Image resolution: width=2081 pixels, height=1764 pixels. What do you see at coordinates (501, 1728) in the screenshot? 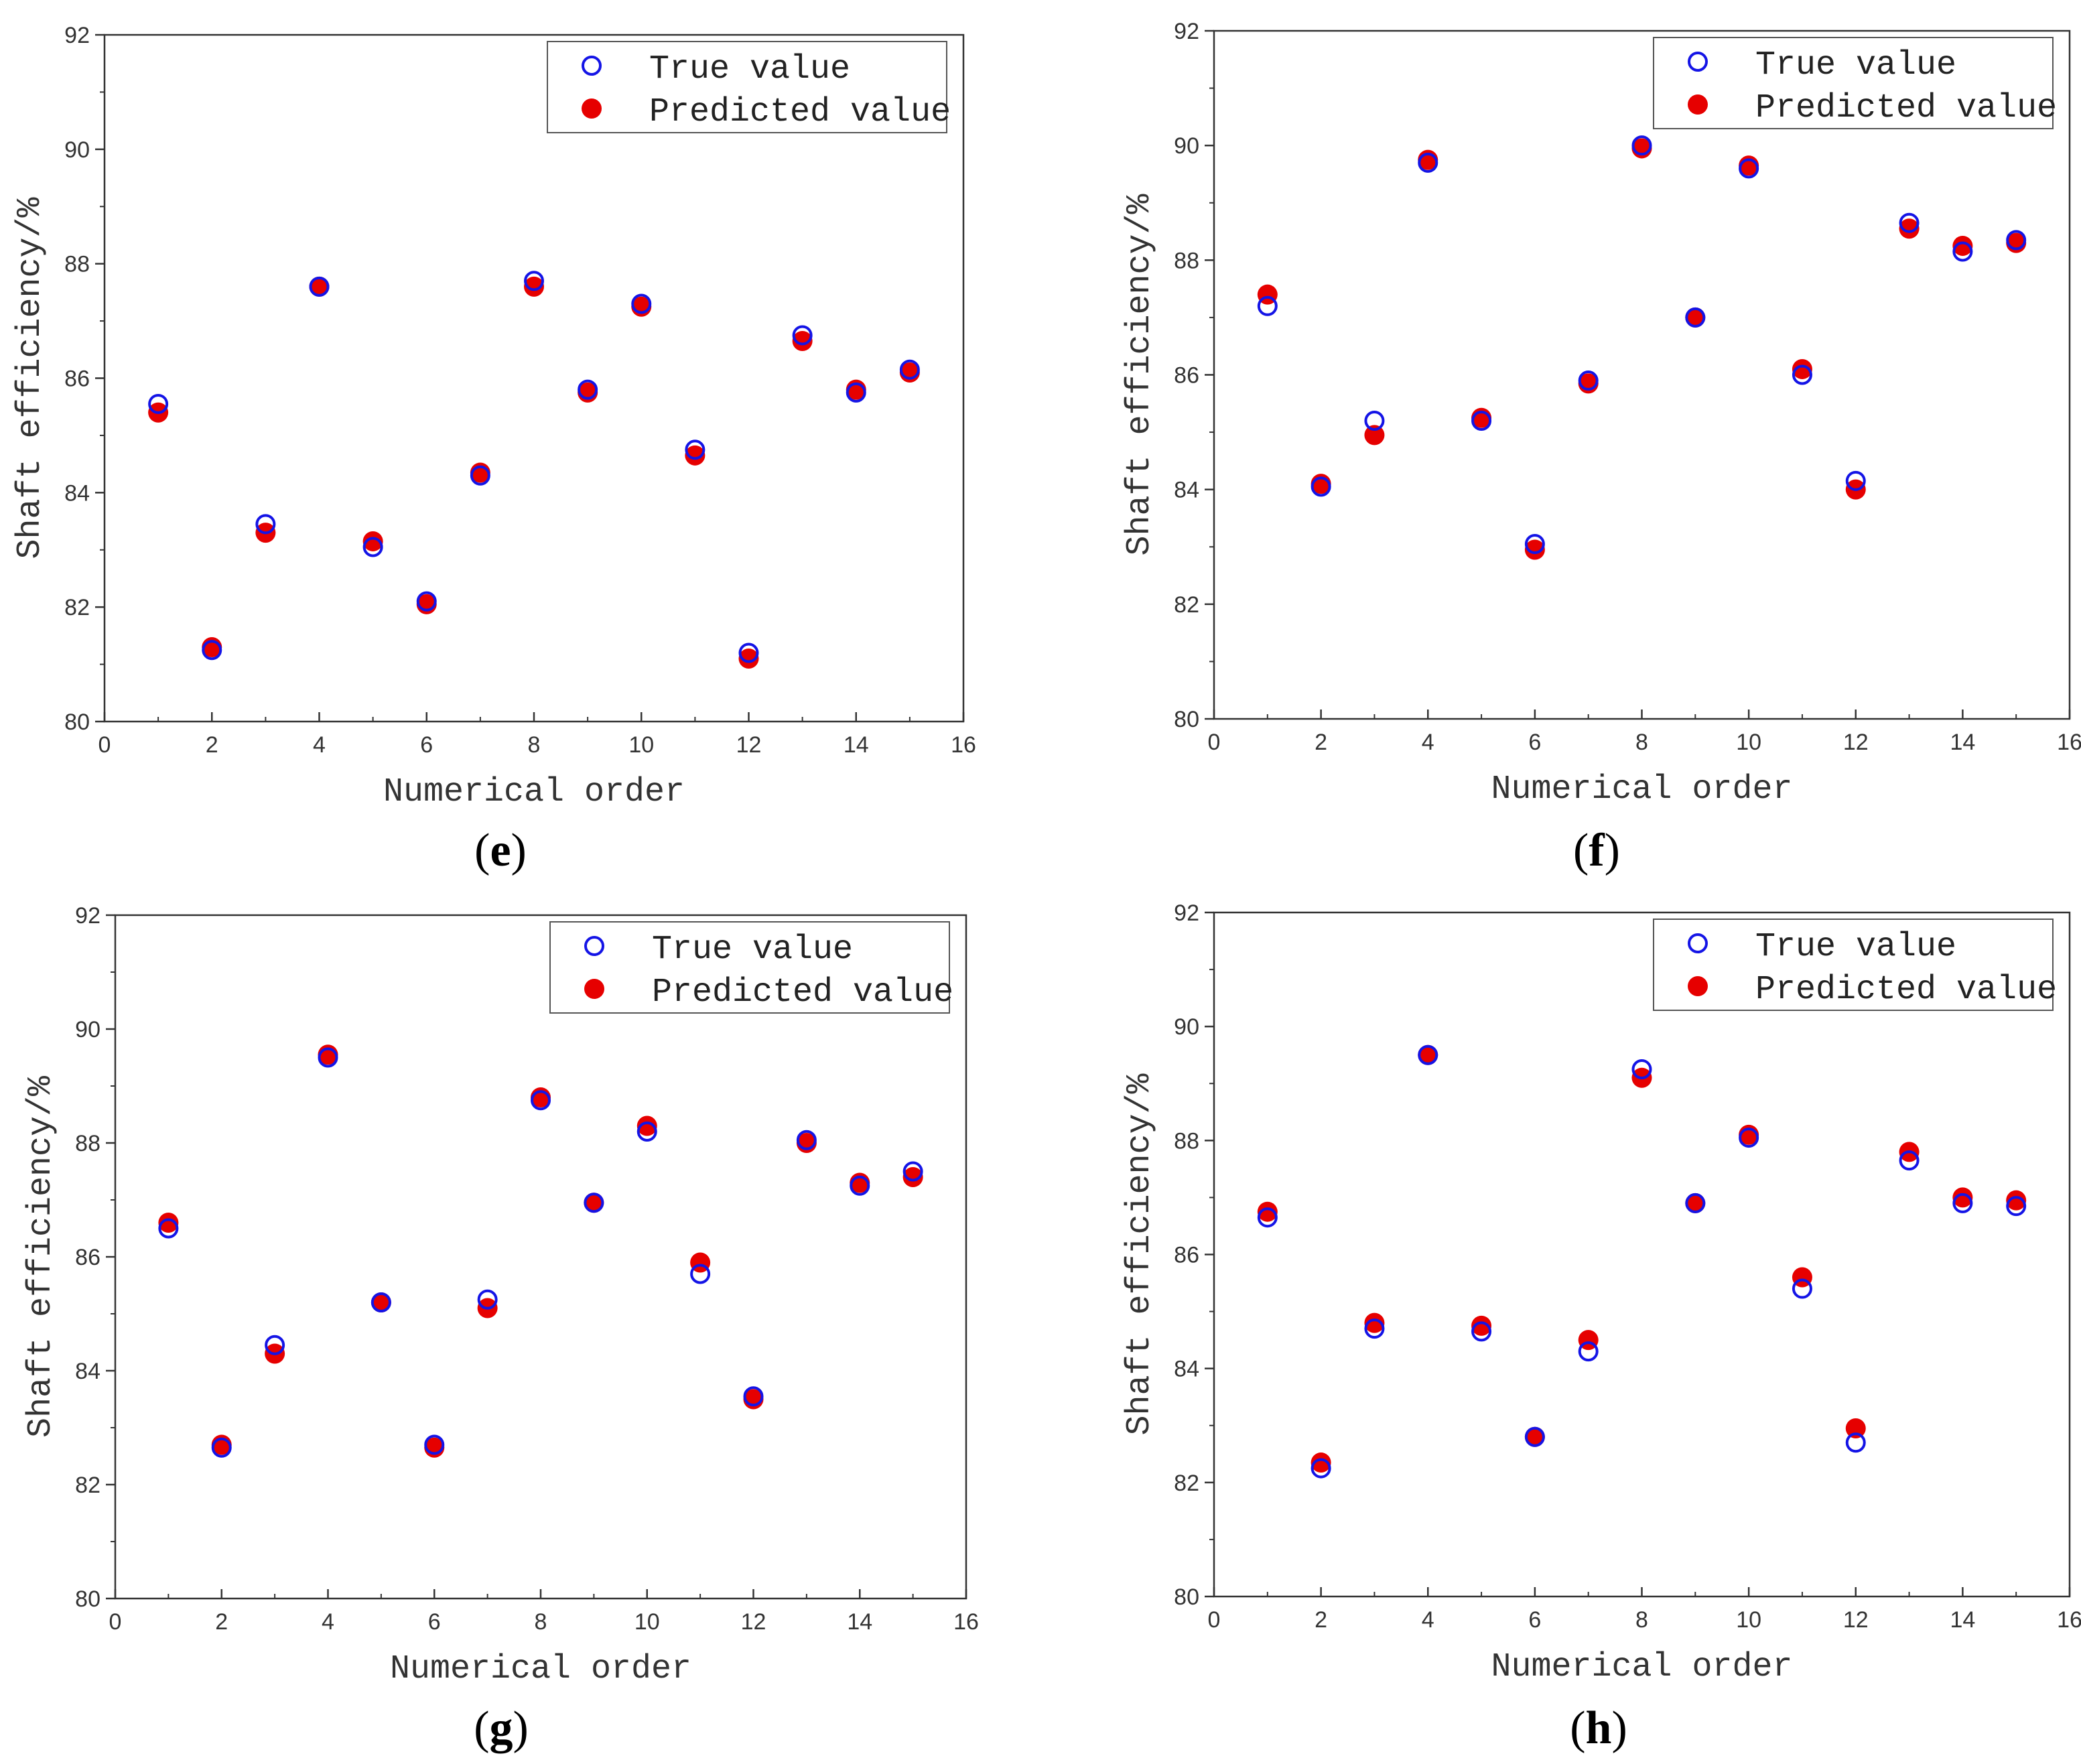
I see `panel-label-g: (g)` at bounding box center [501, 1728].